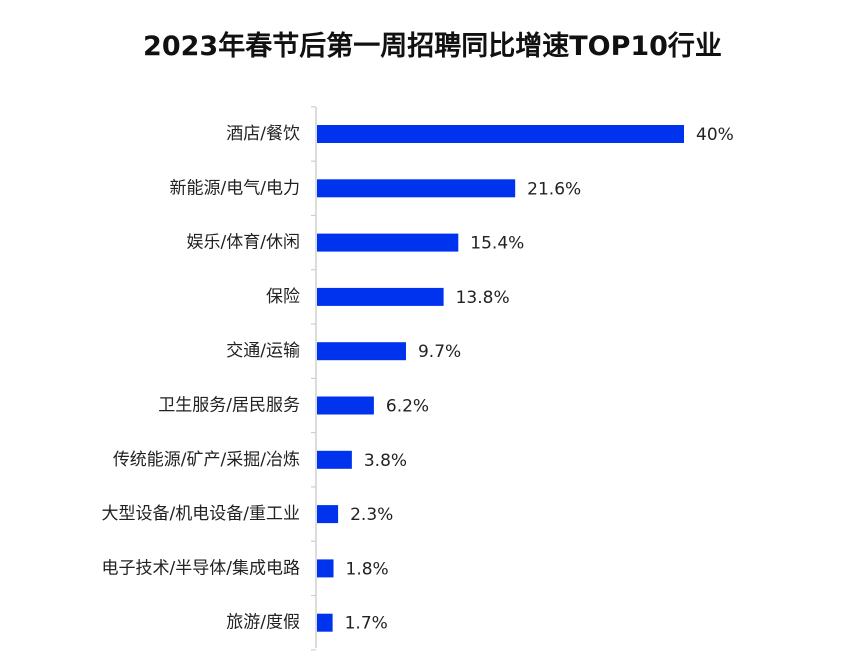 The width and height of the screenshot is (865, 667). What do you see at coordinates (201, 568) in the screenshot?
I see `category-label: 电子技术/半导体/集成电路` at bounding box center [201, 568].